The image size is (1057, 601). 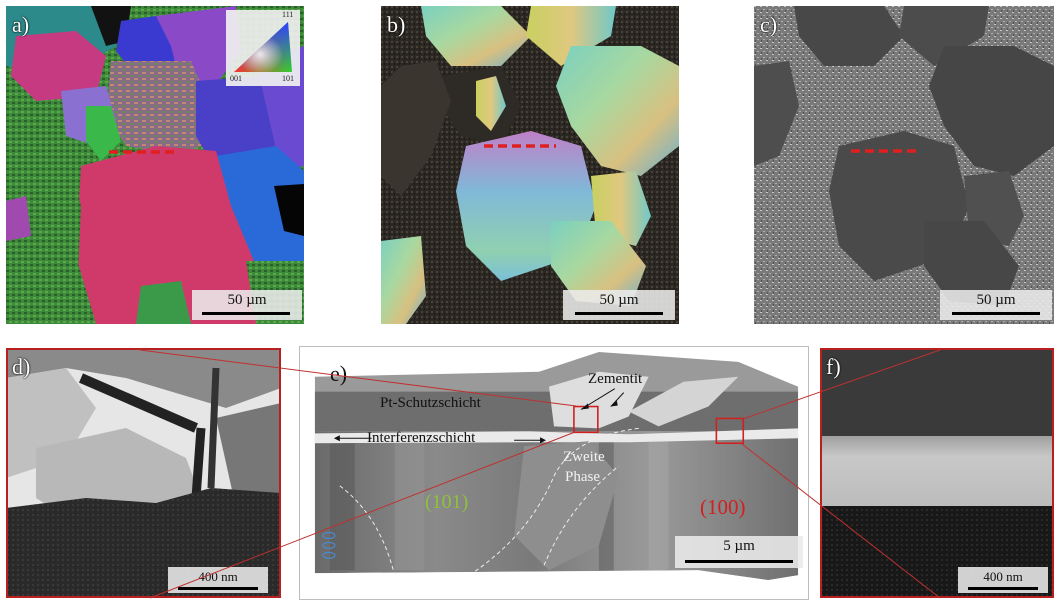 What do you see at coordinates (246, 313) in the screenshot?
I see `scale-bar-a-line` at bounding box center [246, 313].